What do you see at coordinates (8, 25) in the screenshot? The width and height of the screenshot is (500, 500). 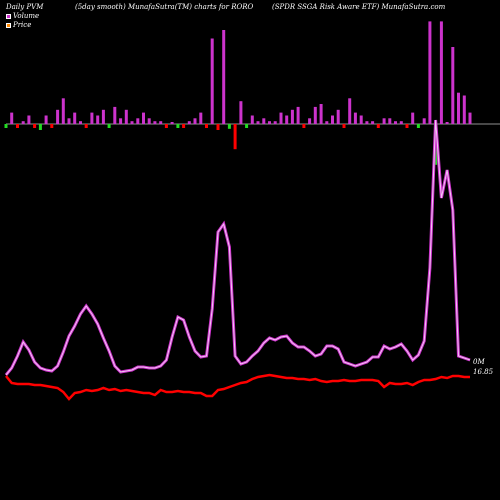 I see `legend-price-swatch` at bounding box center [8, 25].